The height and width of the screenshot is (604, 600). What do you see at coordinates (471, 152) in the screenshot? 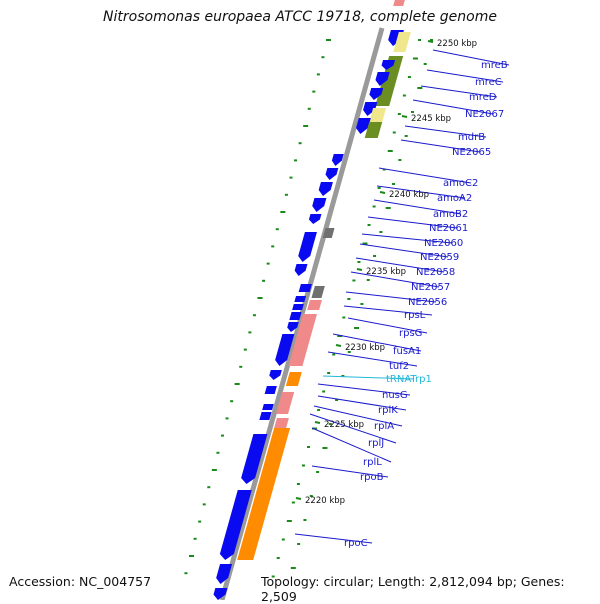
I see `gene-label-ne2065: NE2065` at bounding box center [471, 152].